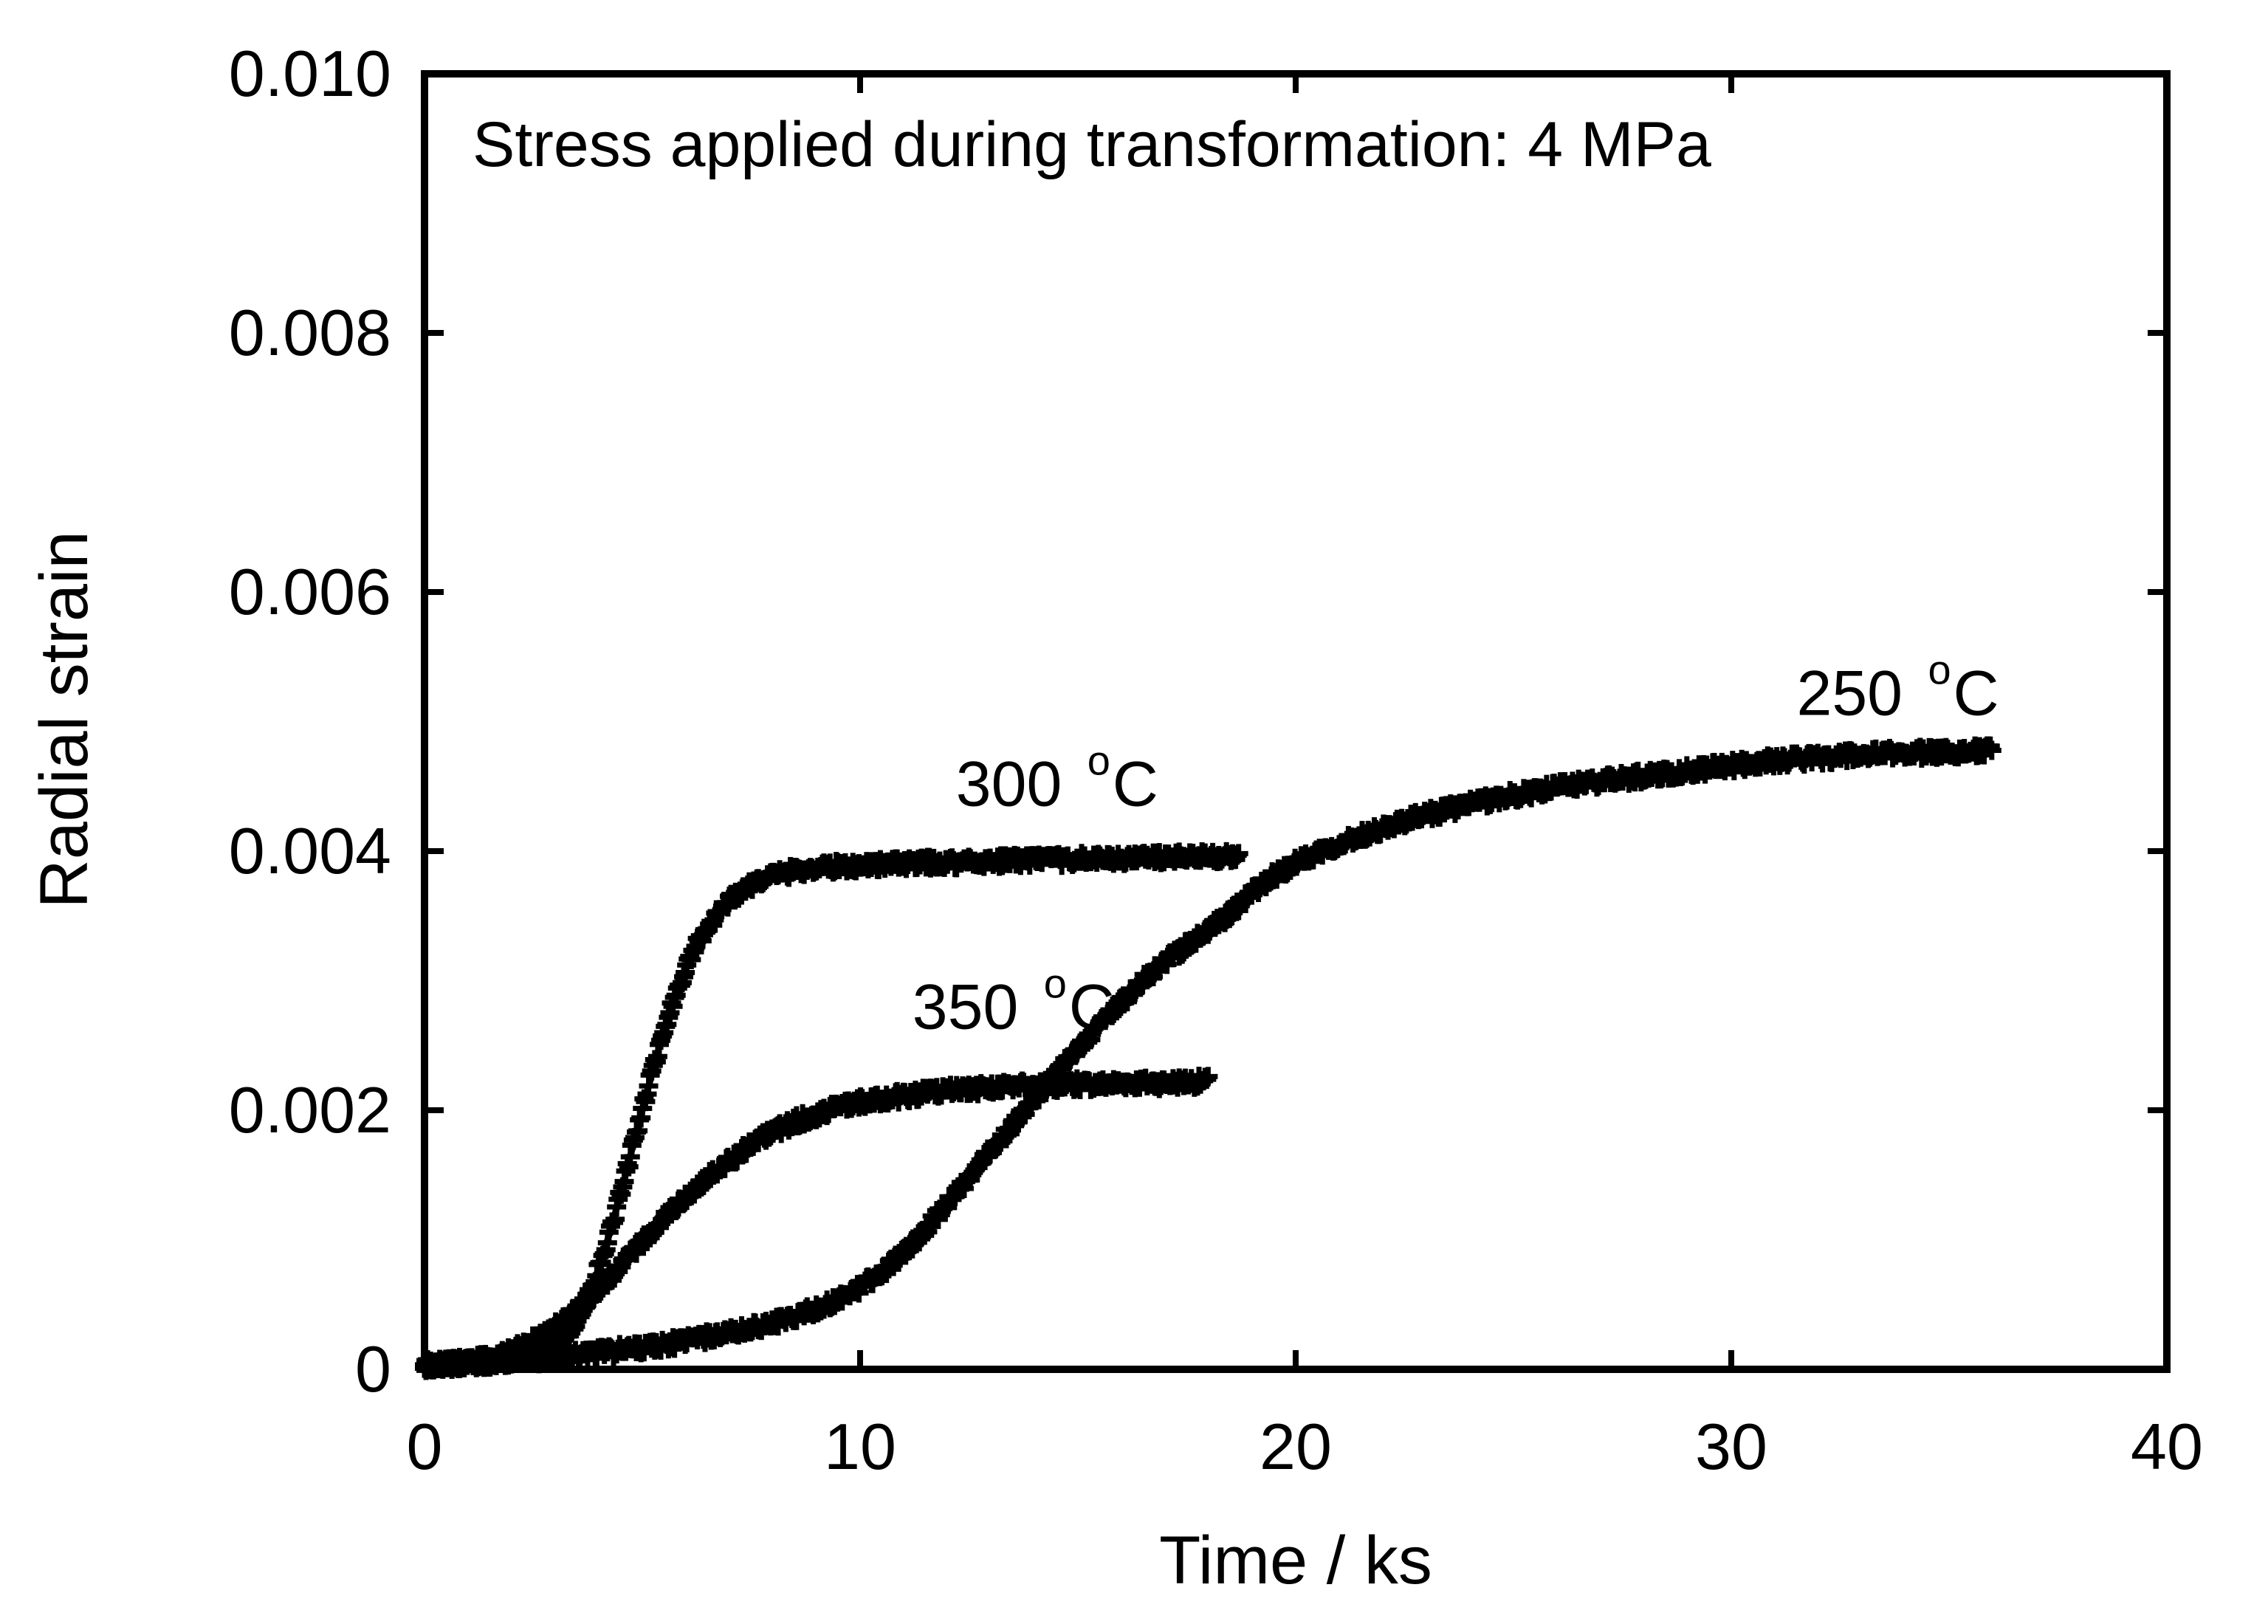 This screenshot has width=2268, height=1624. What do you see at coordinates (64, 719) in the screenshot?
I see `y-axis-title: Radial strain` at bounding box center [64, 719].